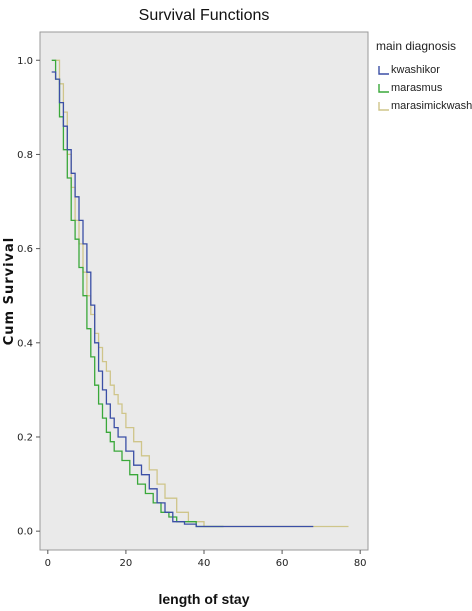  I want to click on legend-swatch-kwashikor, so click(383, 70).